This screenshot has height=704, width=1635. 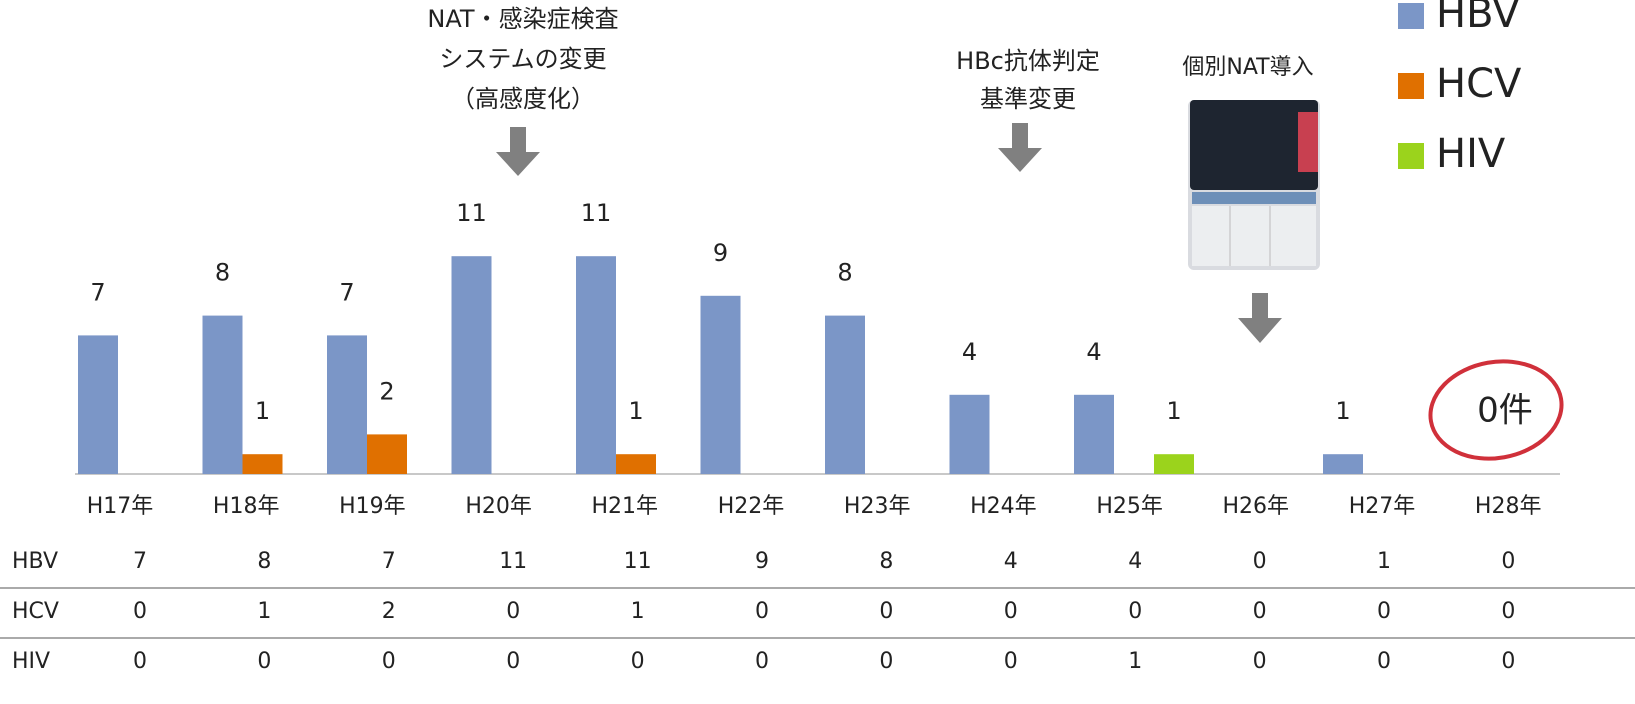 I want to click on annotation: 0件, so click(x=1505, y=411).